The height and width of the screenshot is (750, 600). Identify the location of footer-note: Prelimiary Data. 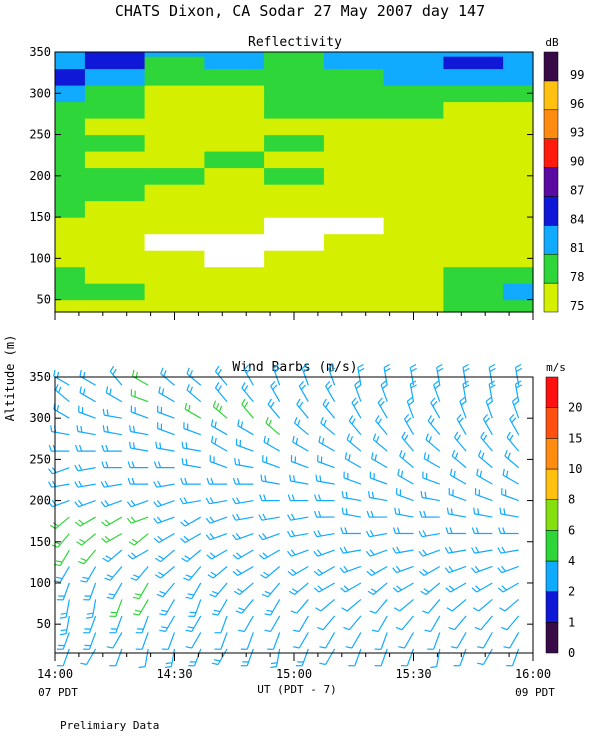
(109, 725).